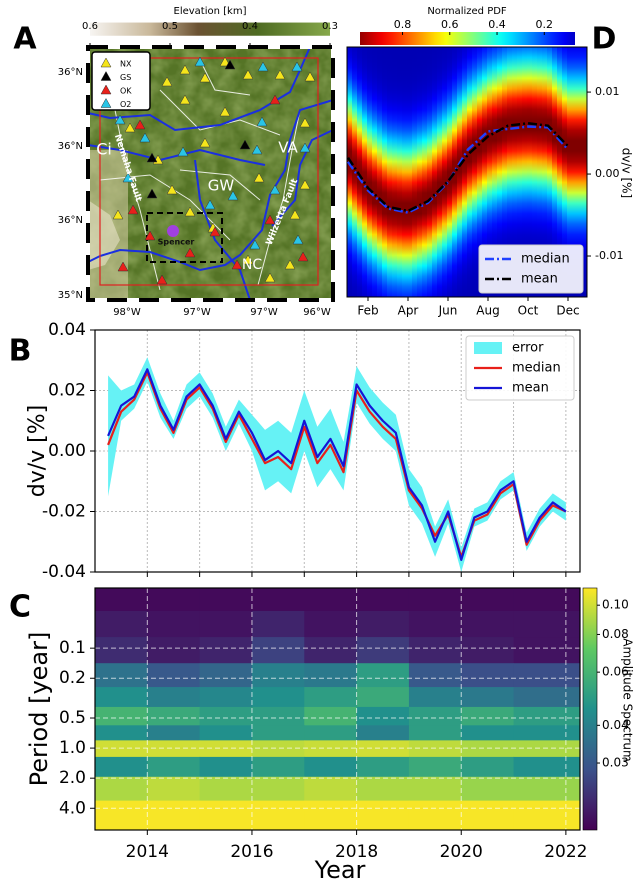  Describe the element at coordinates (20, 607) in the screenshot. I see `panel-label: C` at that location.